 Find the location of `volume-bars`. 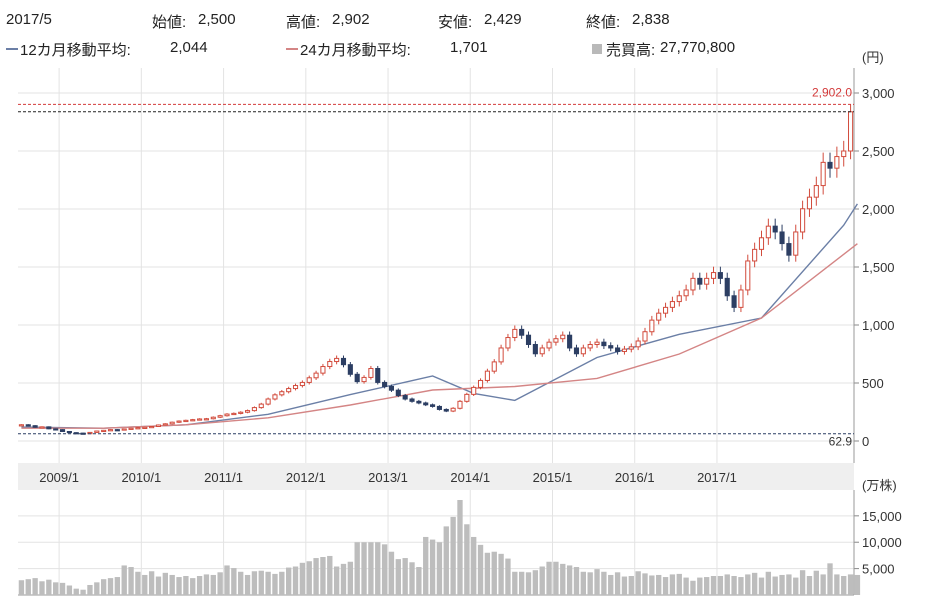

volume-bars is located at coordinates (439, 547).